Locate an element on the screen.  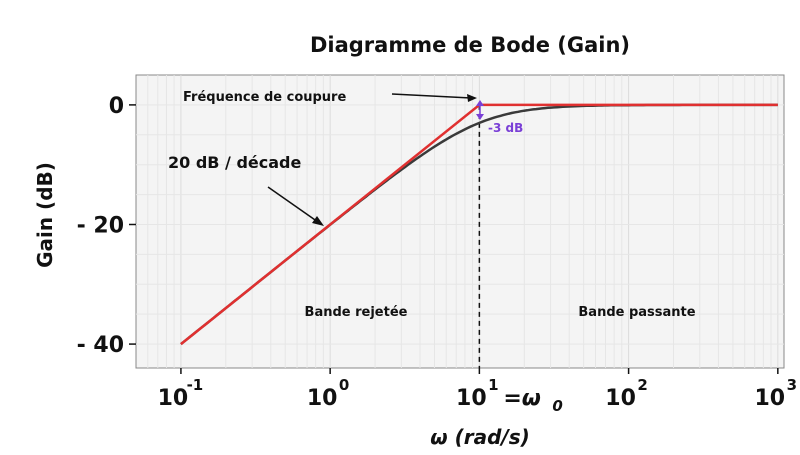
slope-arrow-head is located at coordinates (318, 221).